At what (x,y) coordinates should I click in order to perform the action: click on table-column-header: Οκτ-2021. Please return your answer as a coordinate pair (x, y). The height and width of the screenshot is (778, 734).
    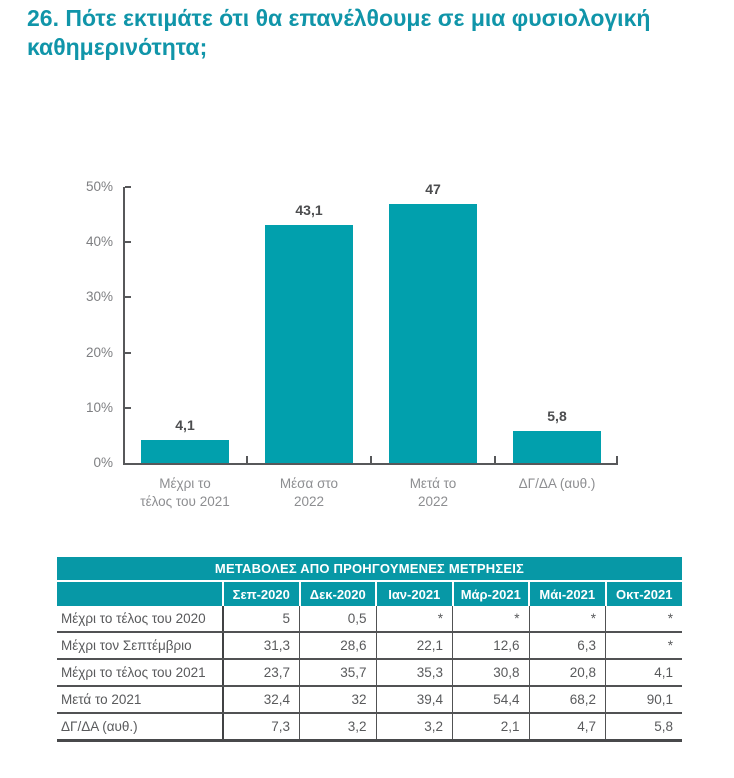
    Looking at the image, I should click on (643, 594).